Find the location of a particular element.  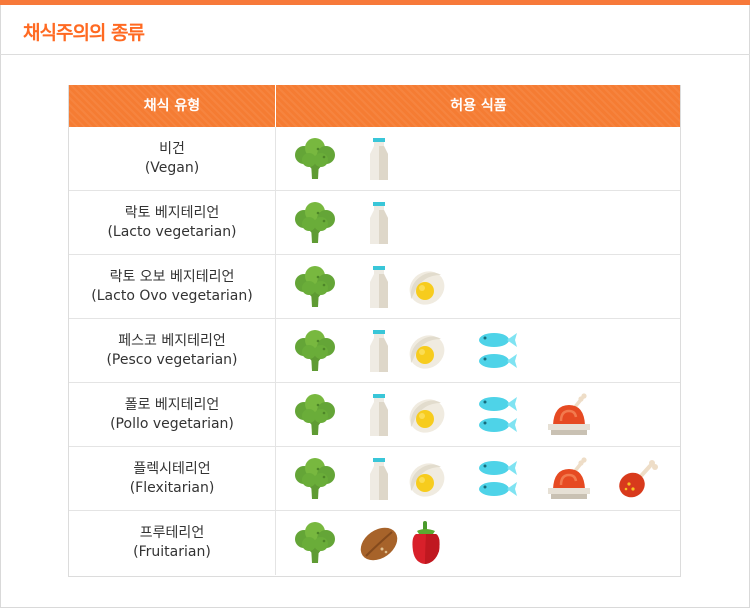

type-name-english: (Lacto Ovo vegetarian) is located at coordinates (172, 295).